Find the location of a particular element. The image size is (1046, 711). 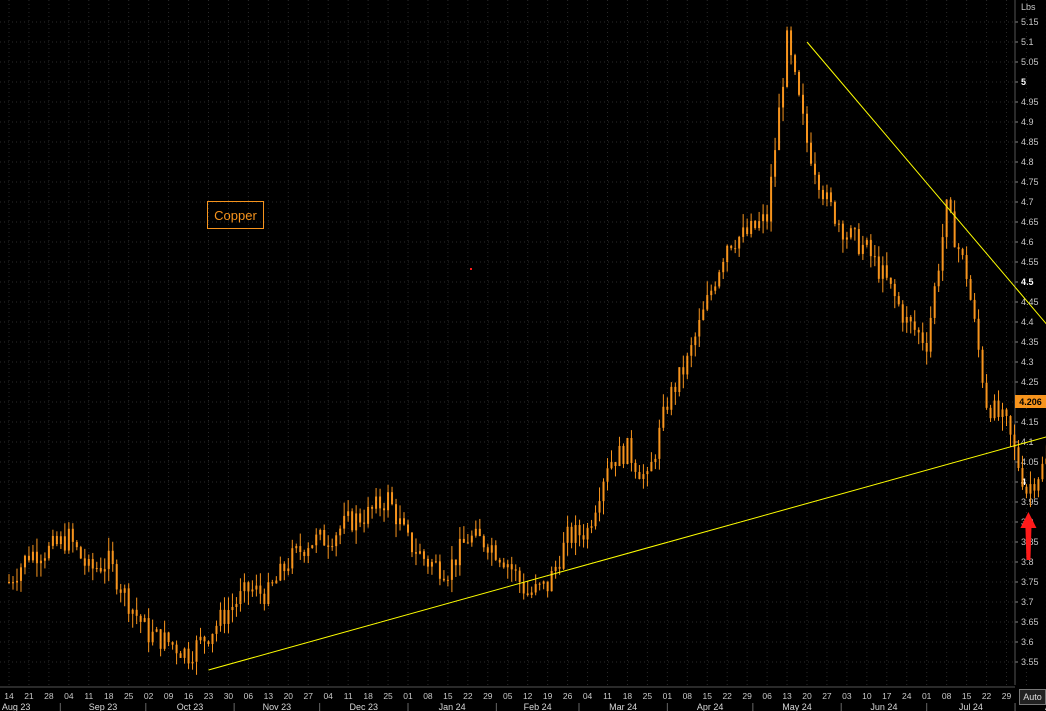

y-tick-label: 4.55 is located at coordinates (1030, 262).